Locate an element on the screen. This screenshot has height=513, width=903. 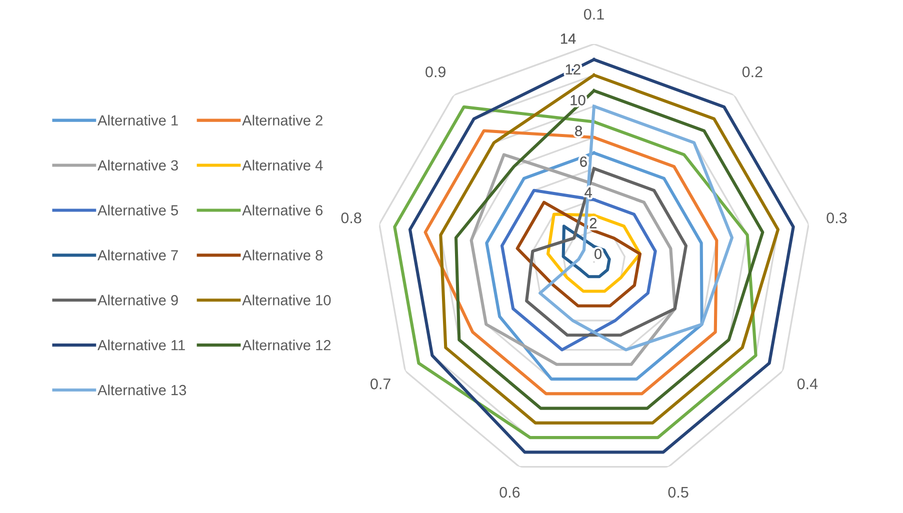
legend-label: Alternative 8 is located at coordinates (282, 255).